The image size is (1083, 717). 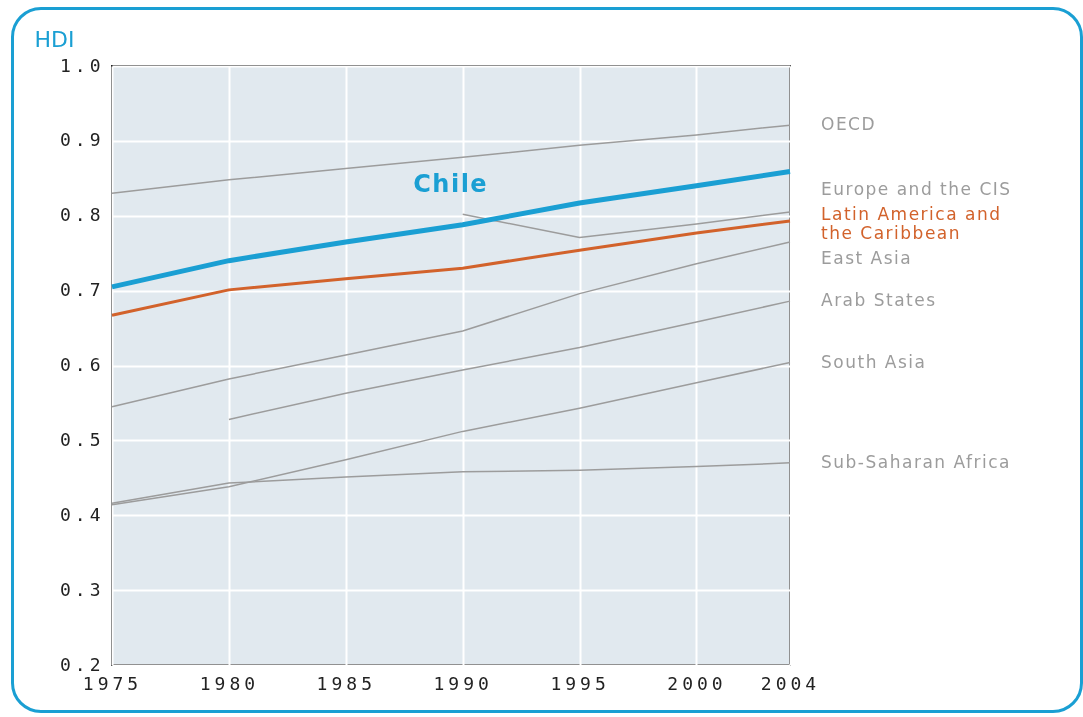 I want to click on series-label: Chile, so click(x=451, y=183).